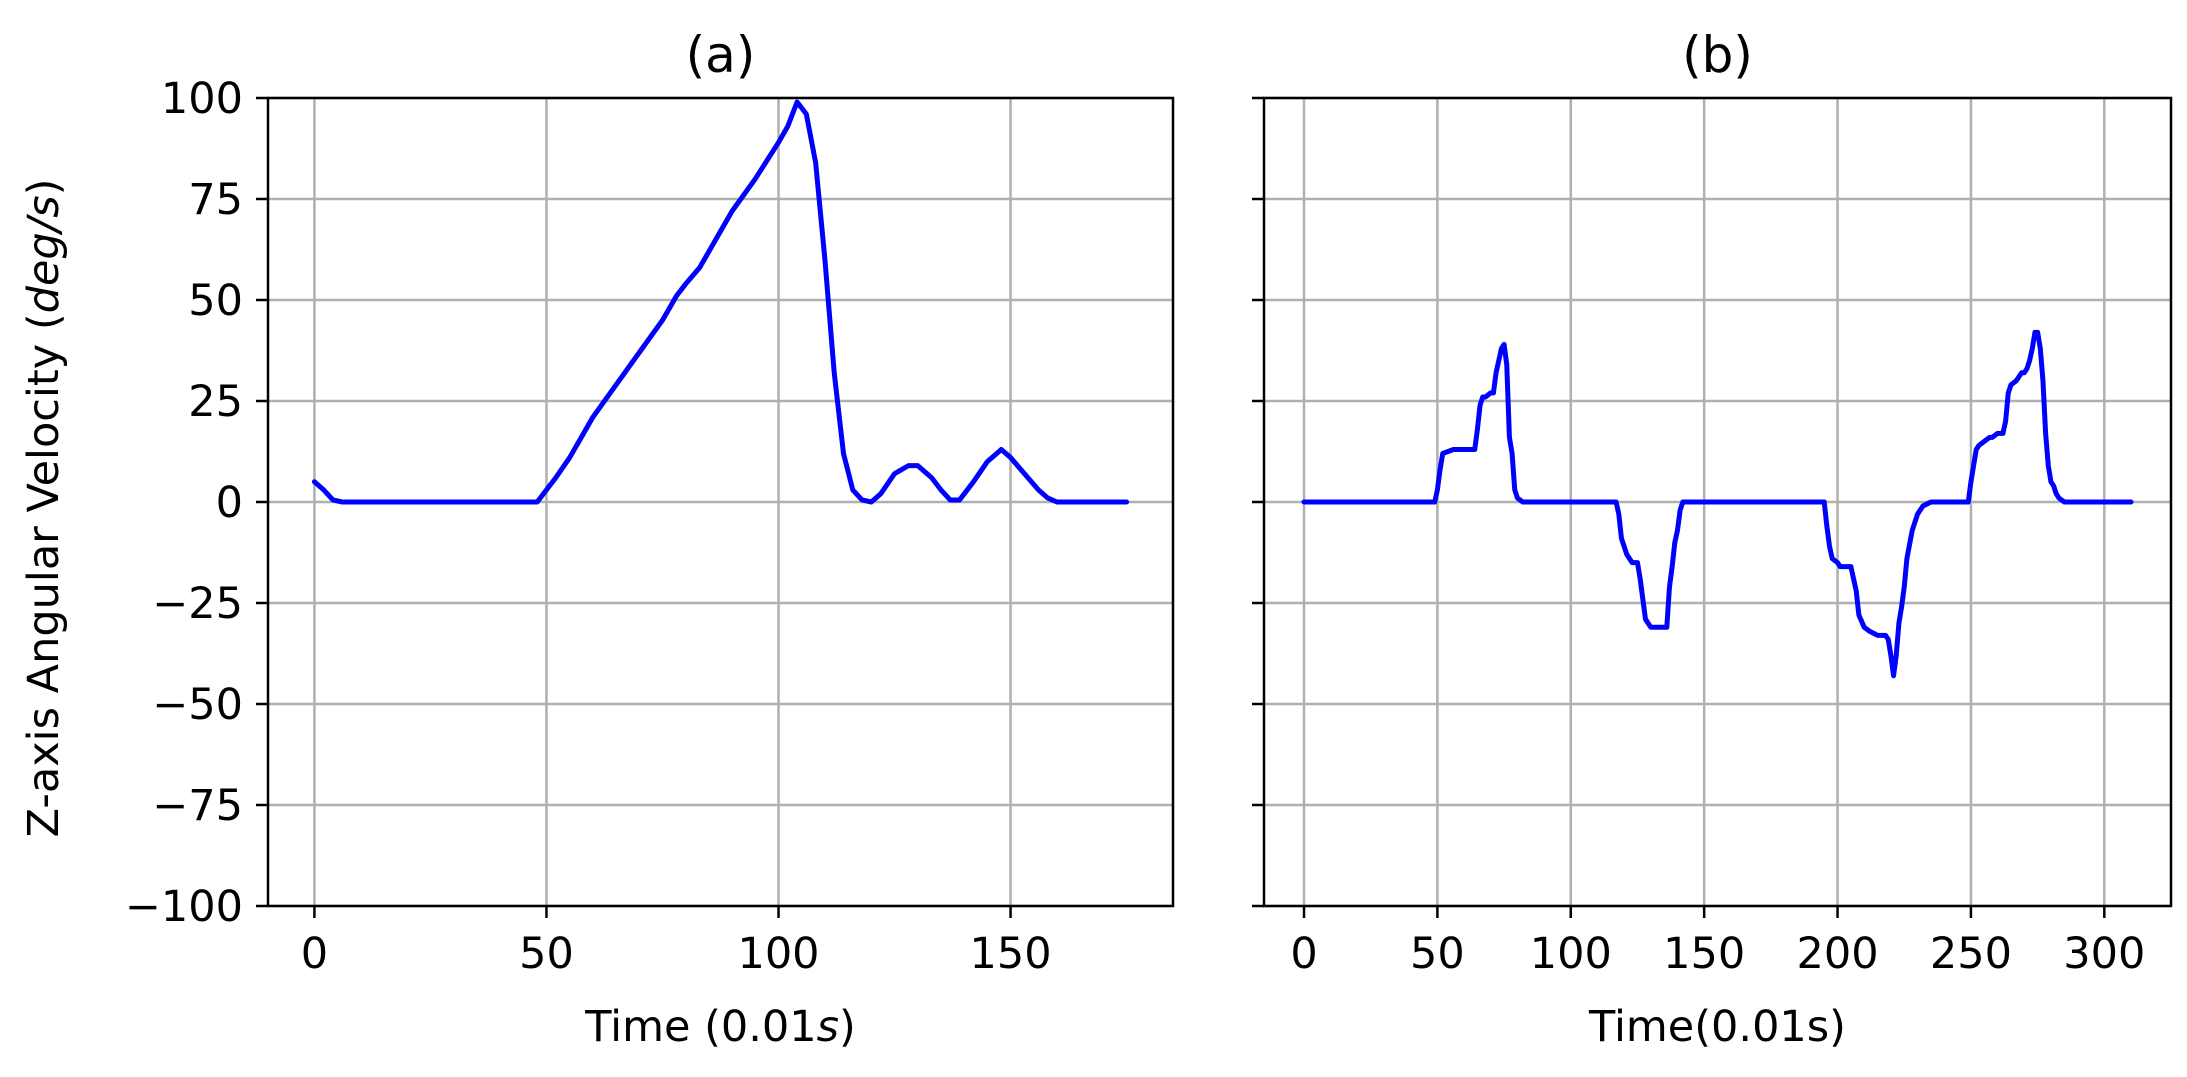 Image resolution: width=2187 pixels, height=1077 pixels. I want to click on panel-a-y-tick-label-3: 25, so click(215, 402).